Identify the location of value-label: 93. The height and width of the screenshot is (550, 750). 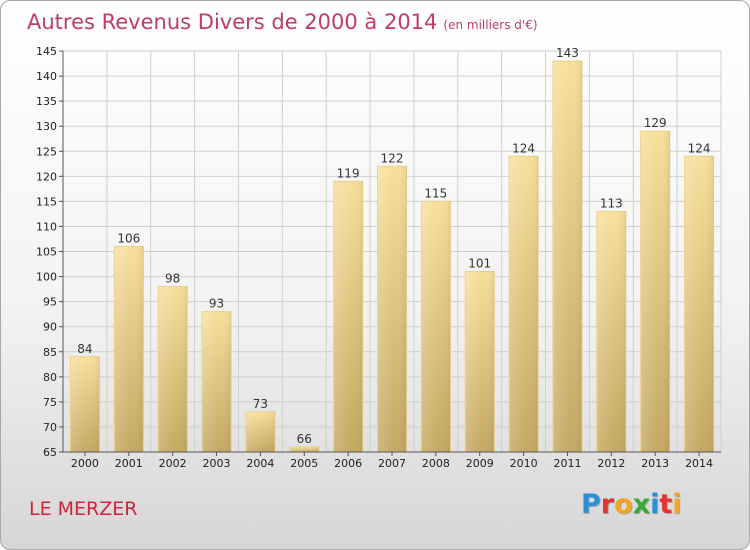
(216, 304).